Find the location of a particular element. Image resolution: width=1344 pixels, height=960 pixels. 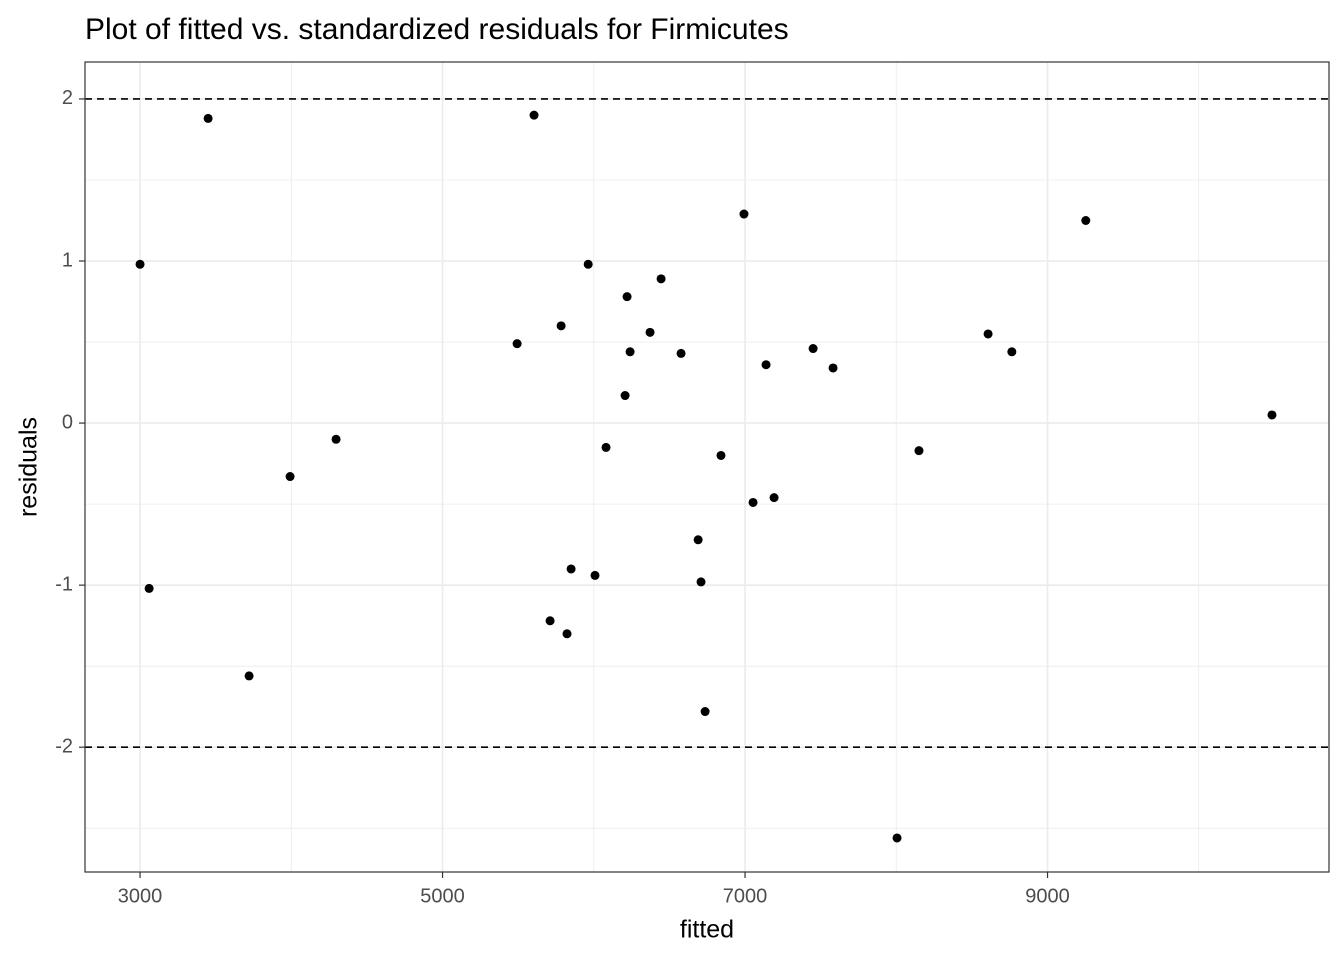

y-tick-label: 1 is located at coordinates (67, 260).